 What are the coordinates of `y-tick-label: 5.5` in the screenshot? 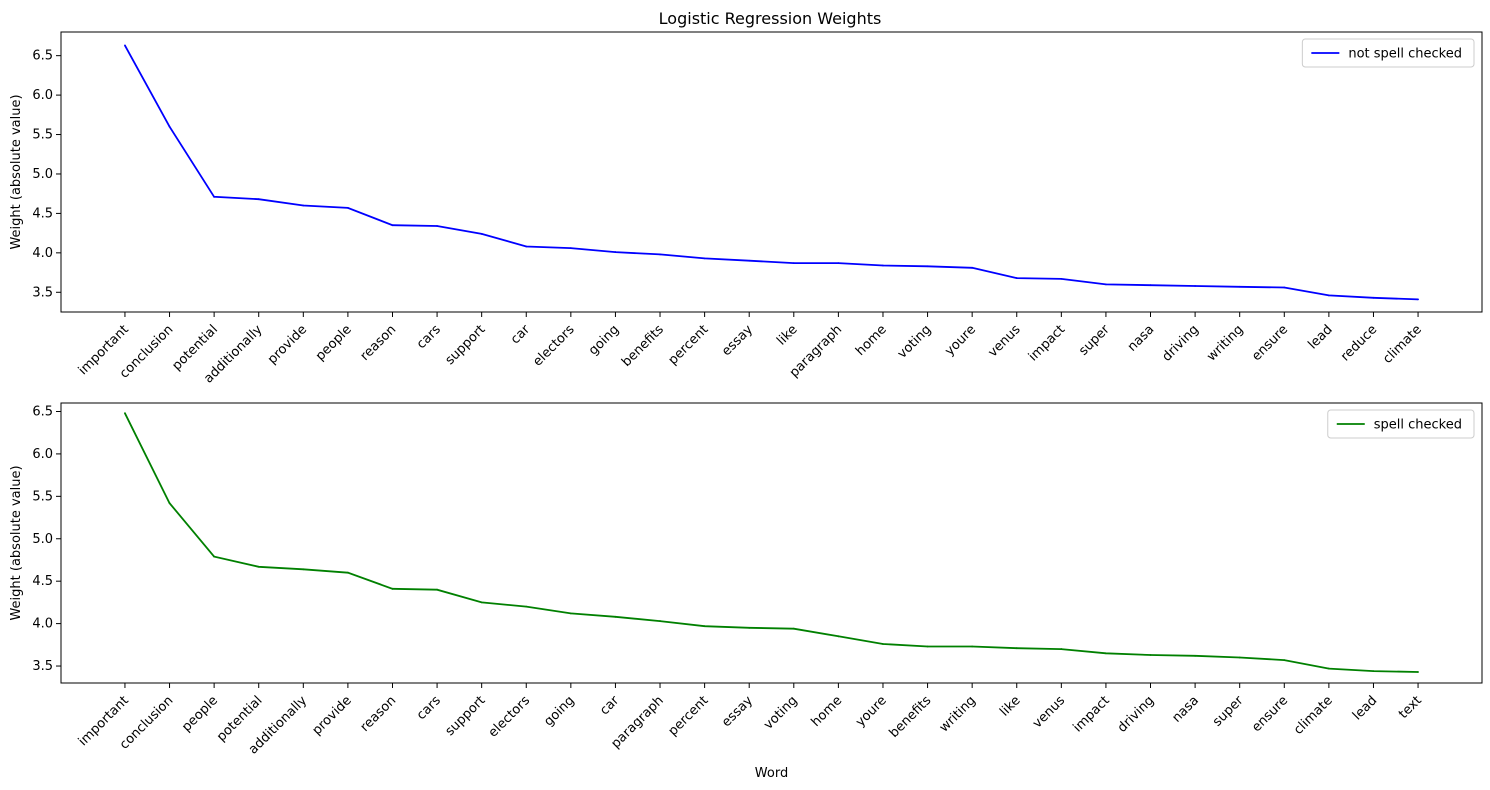 It's located at (42, 496).